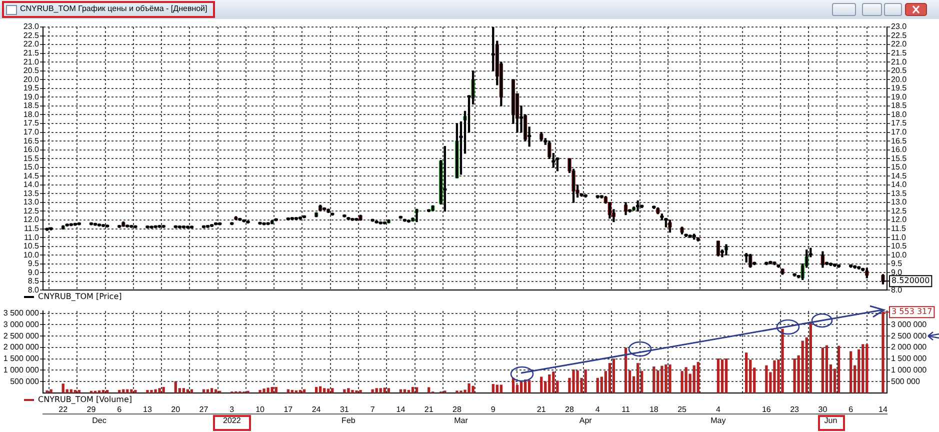 The image size is (939, 432). I want to click on y2-tick-label: 22.5, so click(899, 35).